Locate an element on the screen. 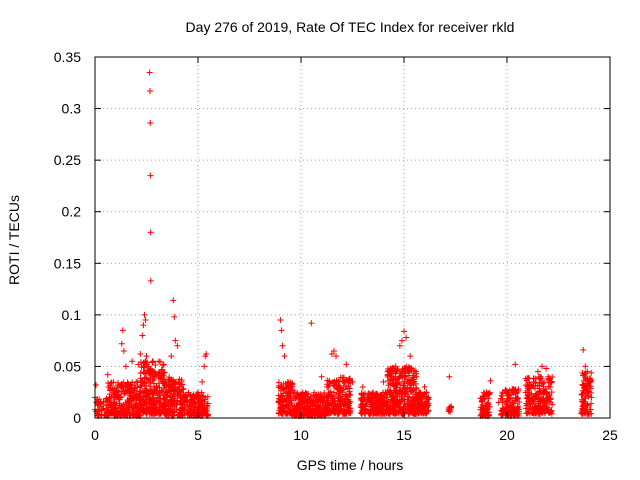 This screenshot has height=480, width=640. x-tick-label: 0 is located at coordinates (95, 435).